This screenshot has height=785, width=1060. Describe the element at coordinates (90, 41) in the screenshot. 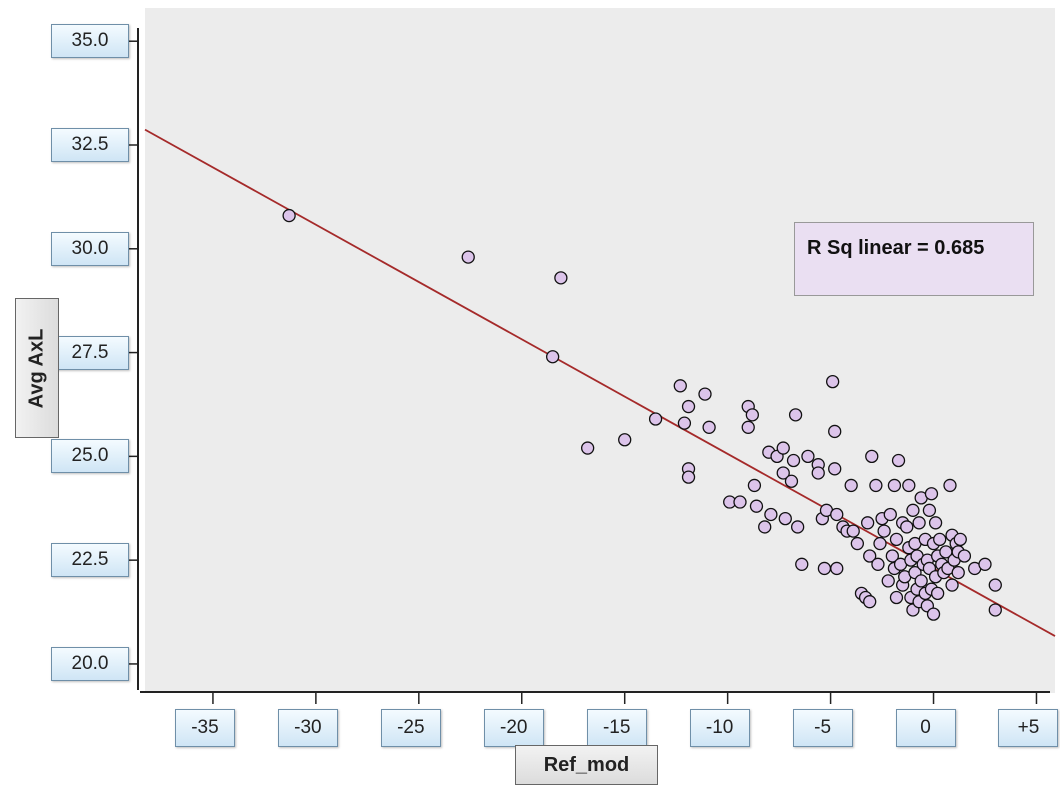

I see `y-tick-label: 35.0` at that location.